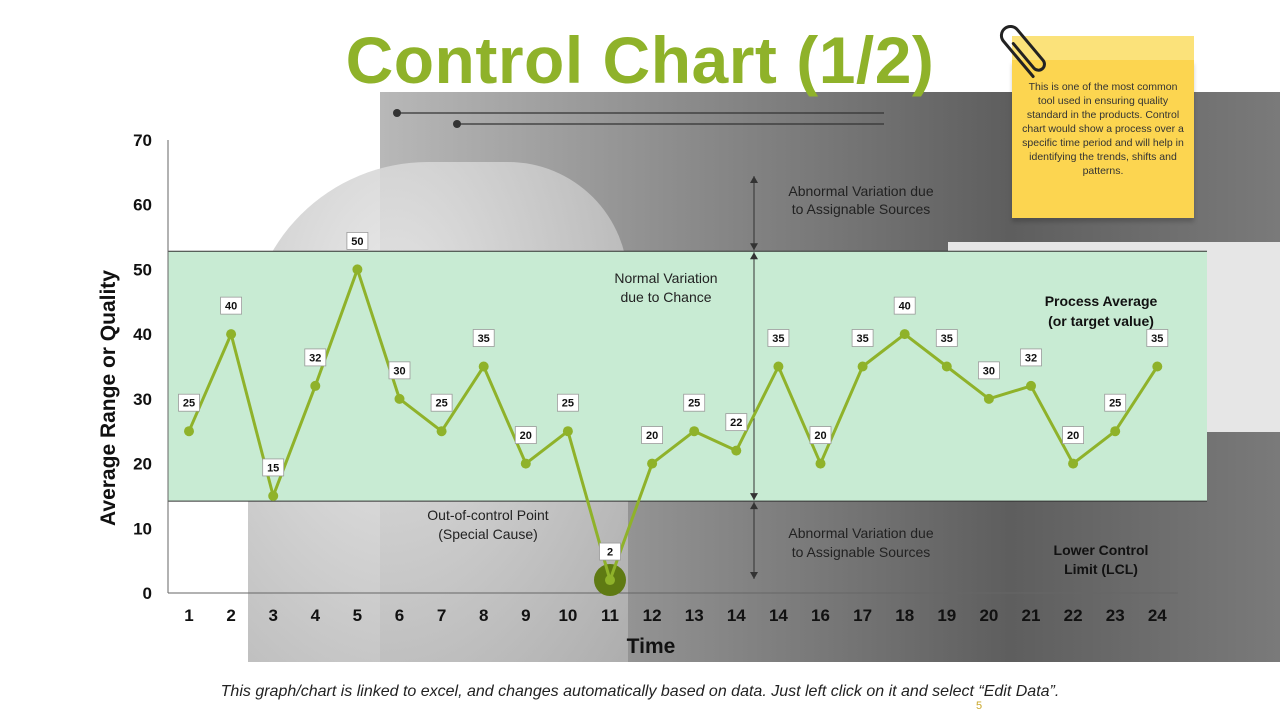 The height and width of the screenshot is (720, 1280). What do you see at coordinates (754, 377) in the screenshot?
I see `variation-arrows` at bounding box center [754, 377].